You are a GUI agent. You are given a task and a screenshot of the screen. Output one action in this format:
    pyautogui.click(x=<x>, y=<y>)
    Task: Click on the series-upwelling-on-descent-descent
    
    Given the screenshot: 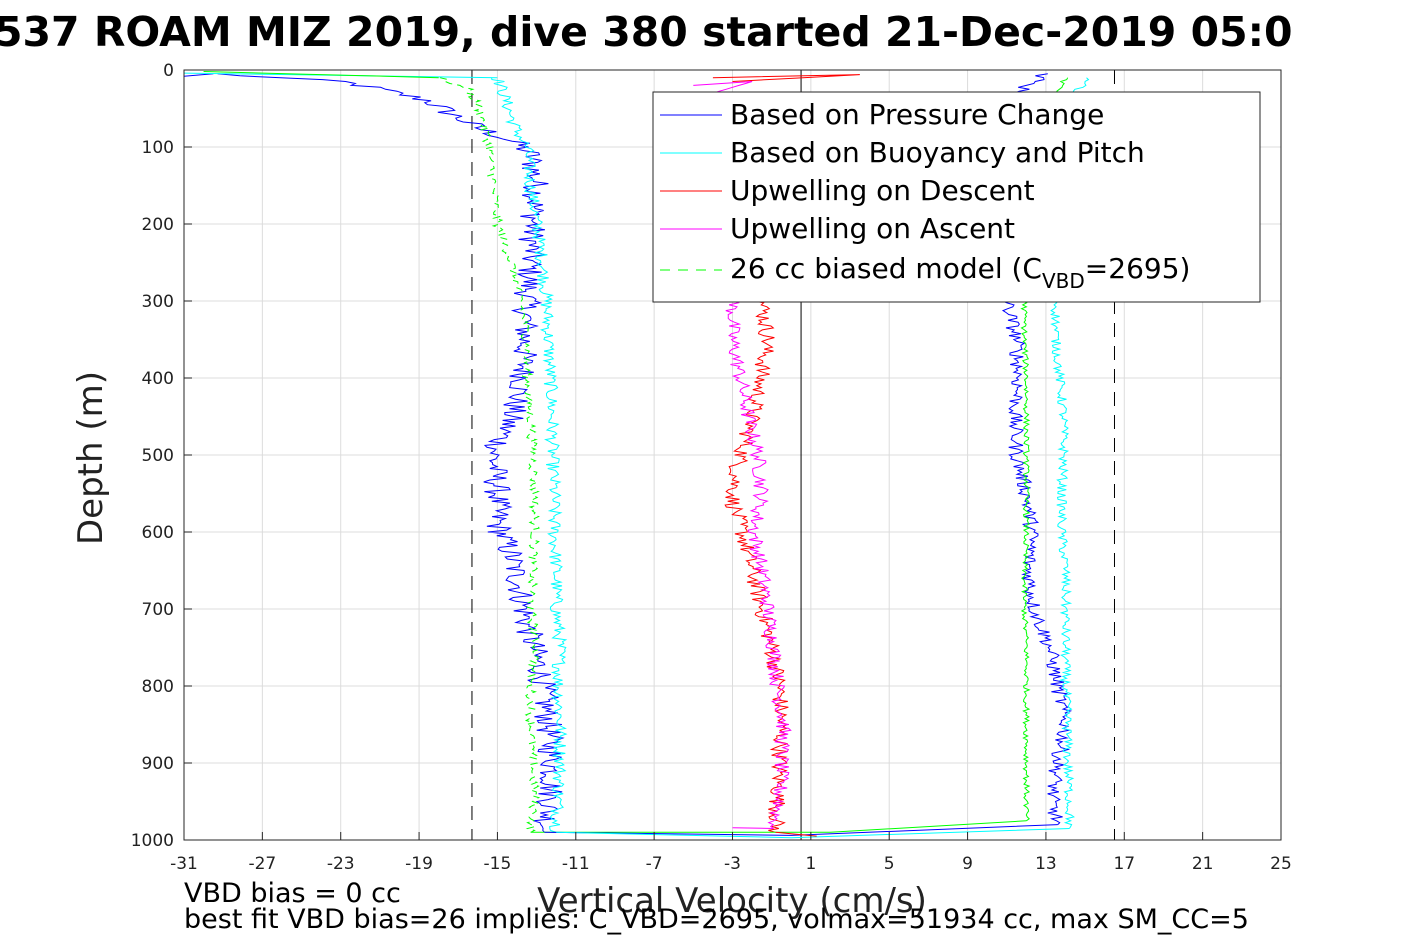 What is the action you would take?
    pyautogui.click(x=756, y=566)
    